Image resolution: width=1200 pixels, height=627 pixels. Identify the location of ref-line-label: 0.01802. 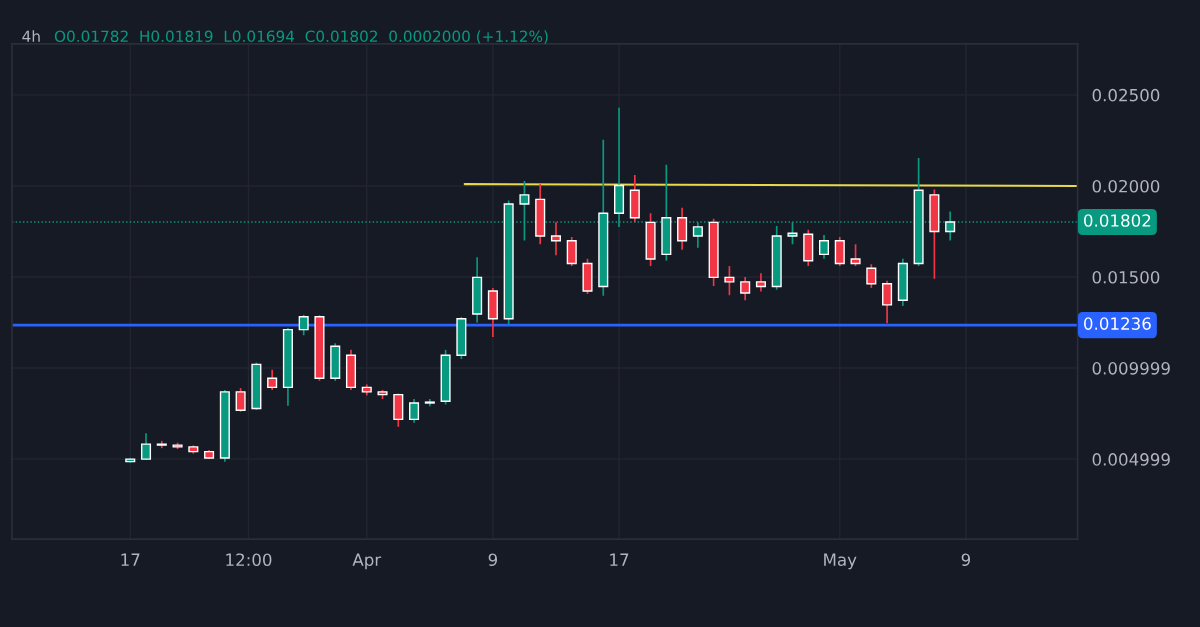
(1117, 220).